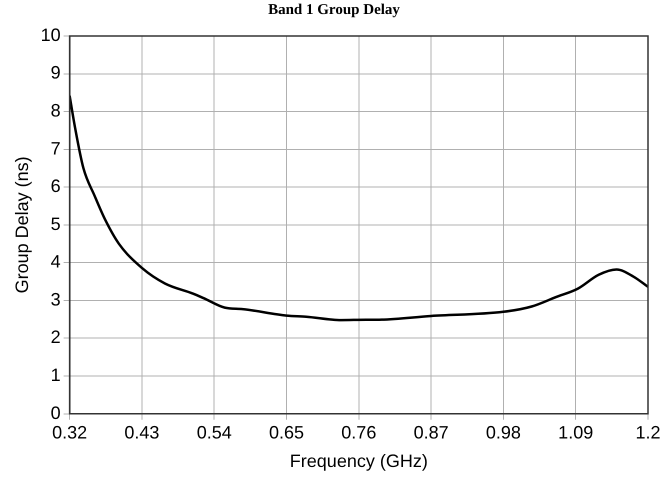 This screenshot has height=481, width=668. What do you see at coordinates (55, 110) in the screenshot?
I see `y-tick-label: 8` at bounding box center [55, 110].